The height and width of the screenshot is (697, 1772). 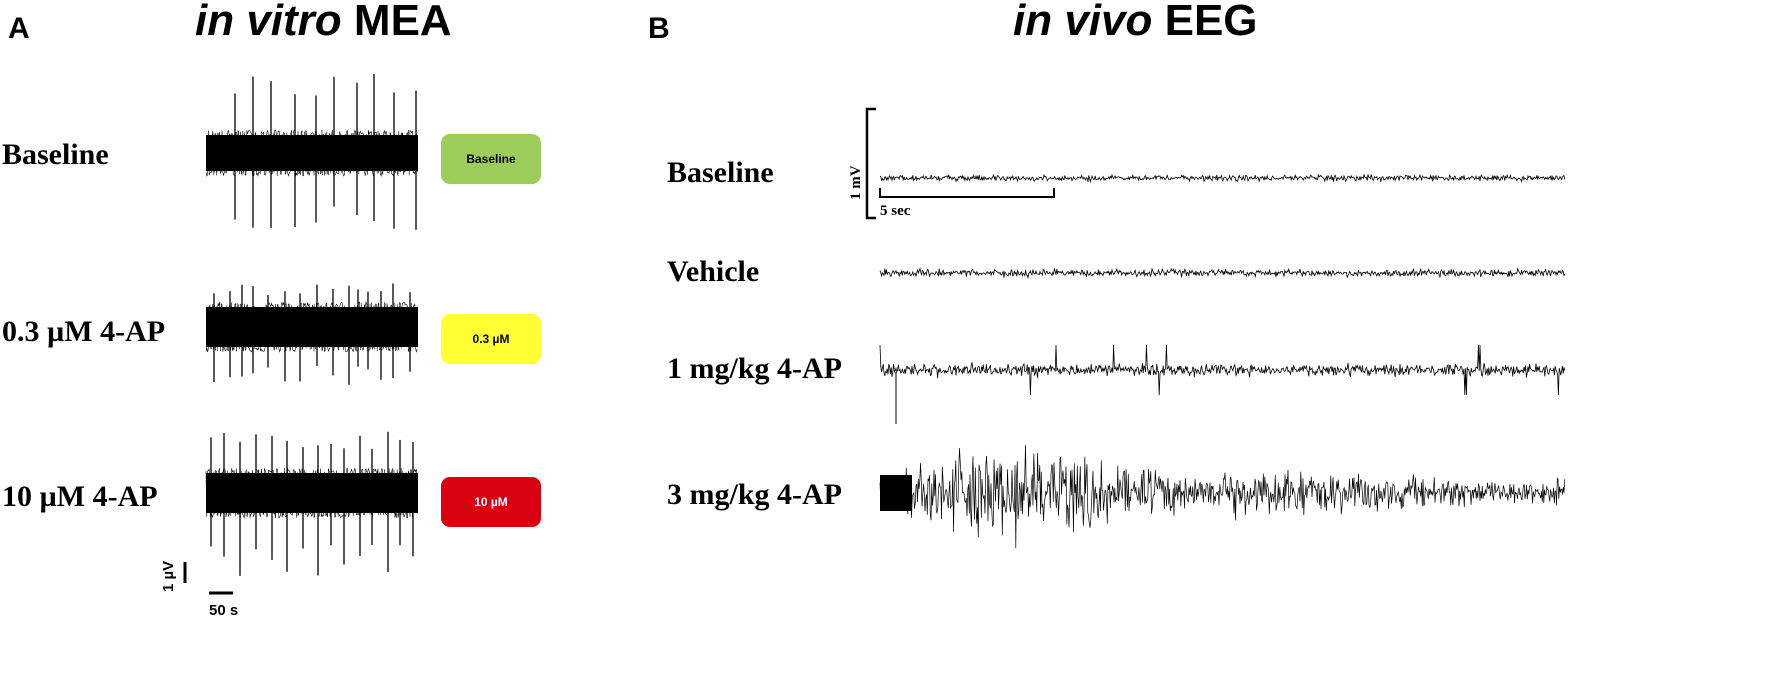 What do you see at coordinates (754, 368) in the screenshot?
I see `eeg-row-label-1mgkg: 1 mg/kg 4-AP` at bounding box center [754, 368].